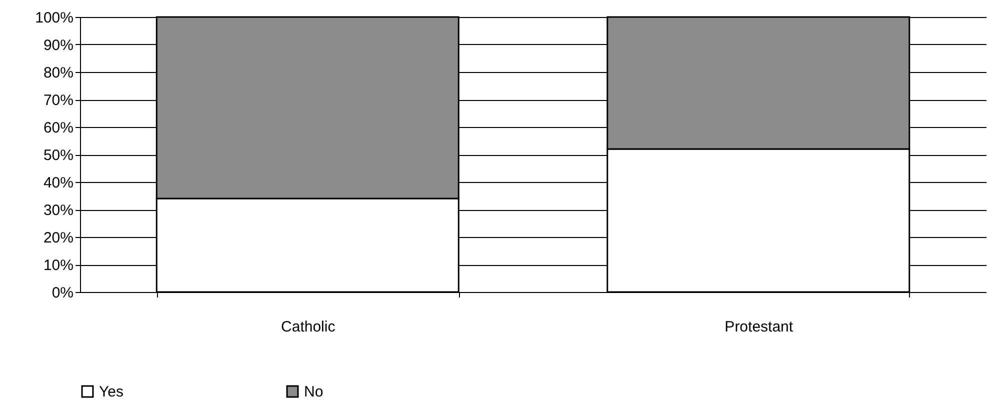 This screenshot has width=994, height=403. What do you see at coordinates (58, 265) in the screenshot?
I see `y-tick-label: 10%` at bounding box center [58, 265].